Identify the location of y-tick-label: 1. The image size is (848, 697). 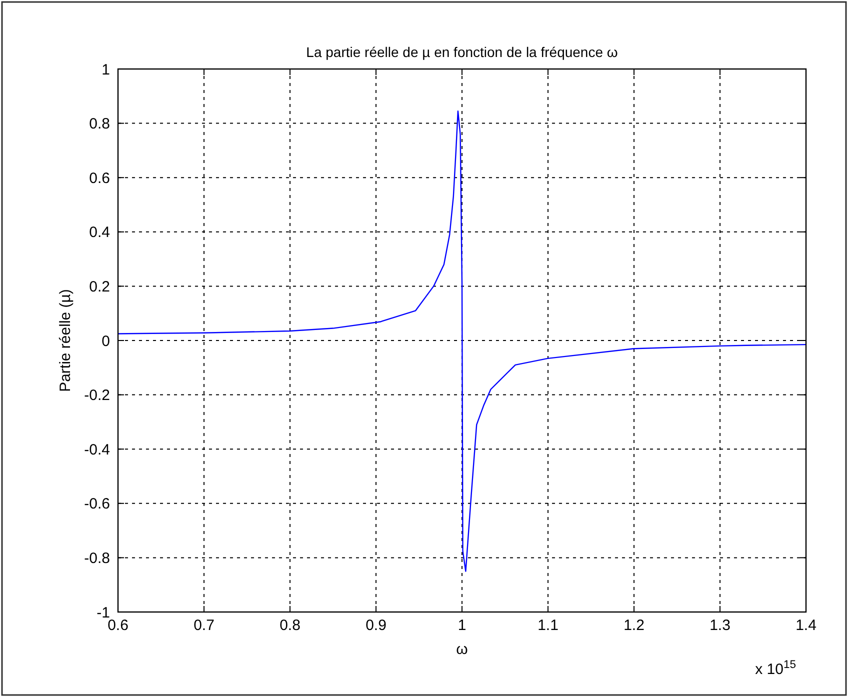
(106, 69).